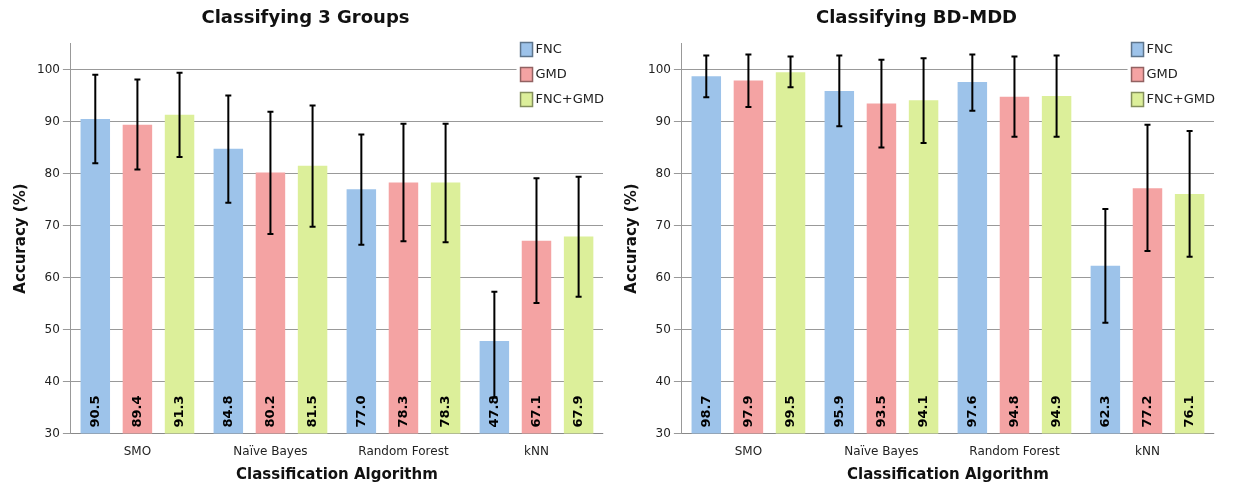 This screenshot has width=1233, height=503. I want to click on chart-title: Classifying 3 Groups, so click(305, 17).